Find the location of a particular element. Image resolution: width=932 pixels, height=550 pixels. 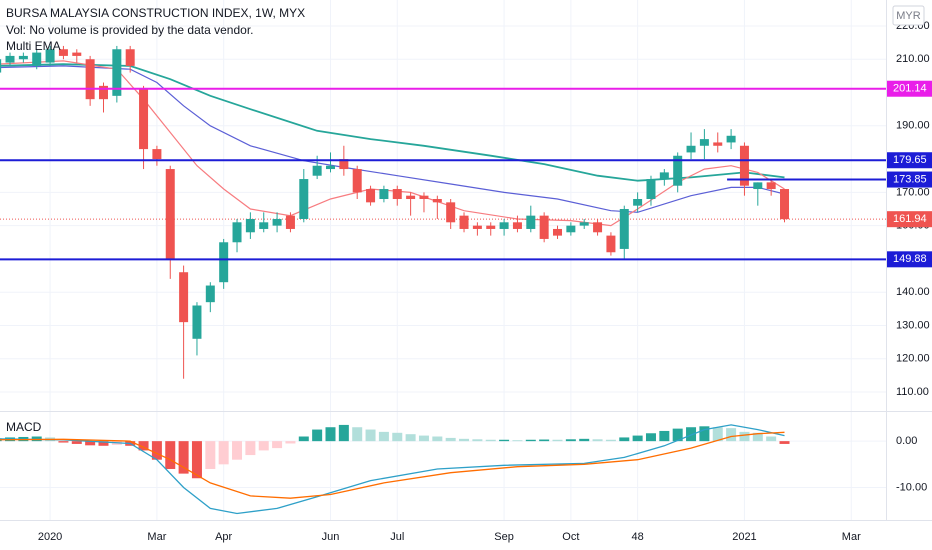

price-badge-label: 201.14 is located at coordinates (910, 89).